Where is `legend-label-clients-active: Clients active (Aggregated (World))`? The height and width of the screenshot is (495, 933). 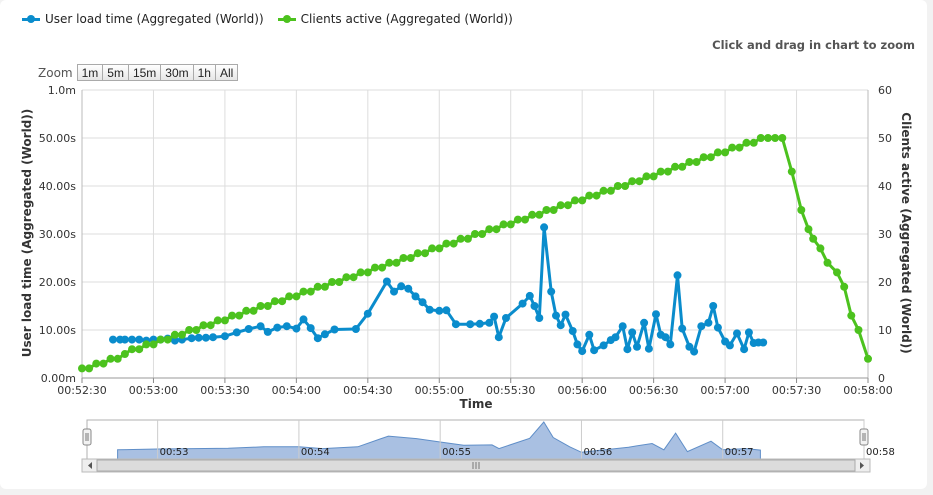 legend-label-clients-active: Clients active (Aggregated (World)) is located at coordinates (406, 19).